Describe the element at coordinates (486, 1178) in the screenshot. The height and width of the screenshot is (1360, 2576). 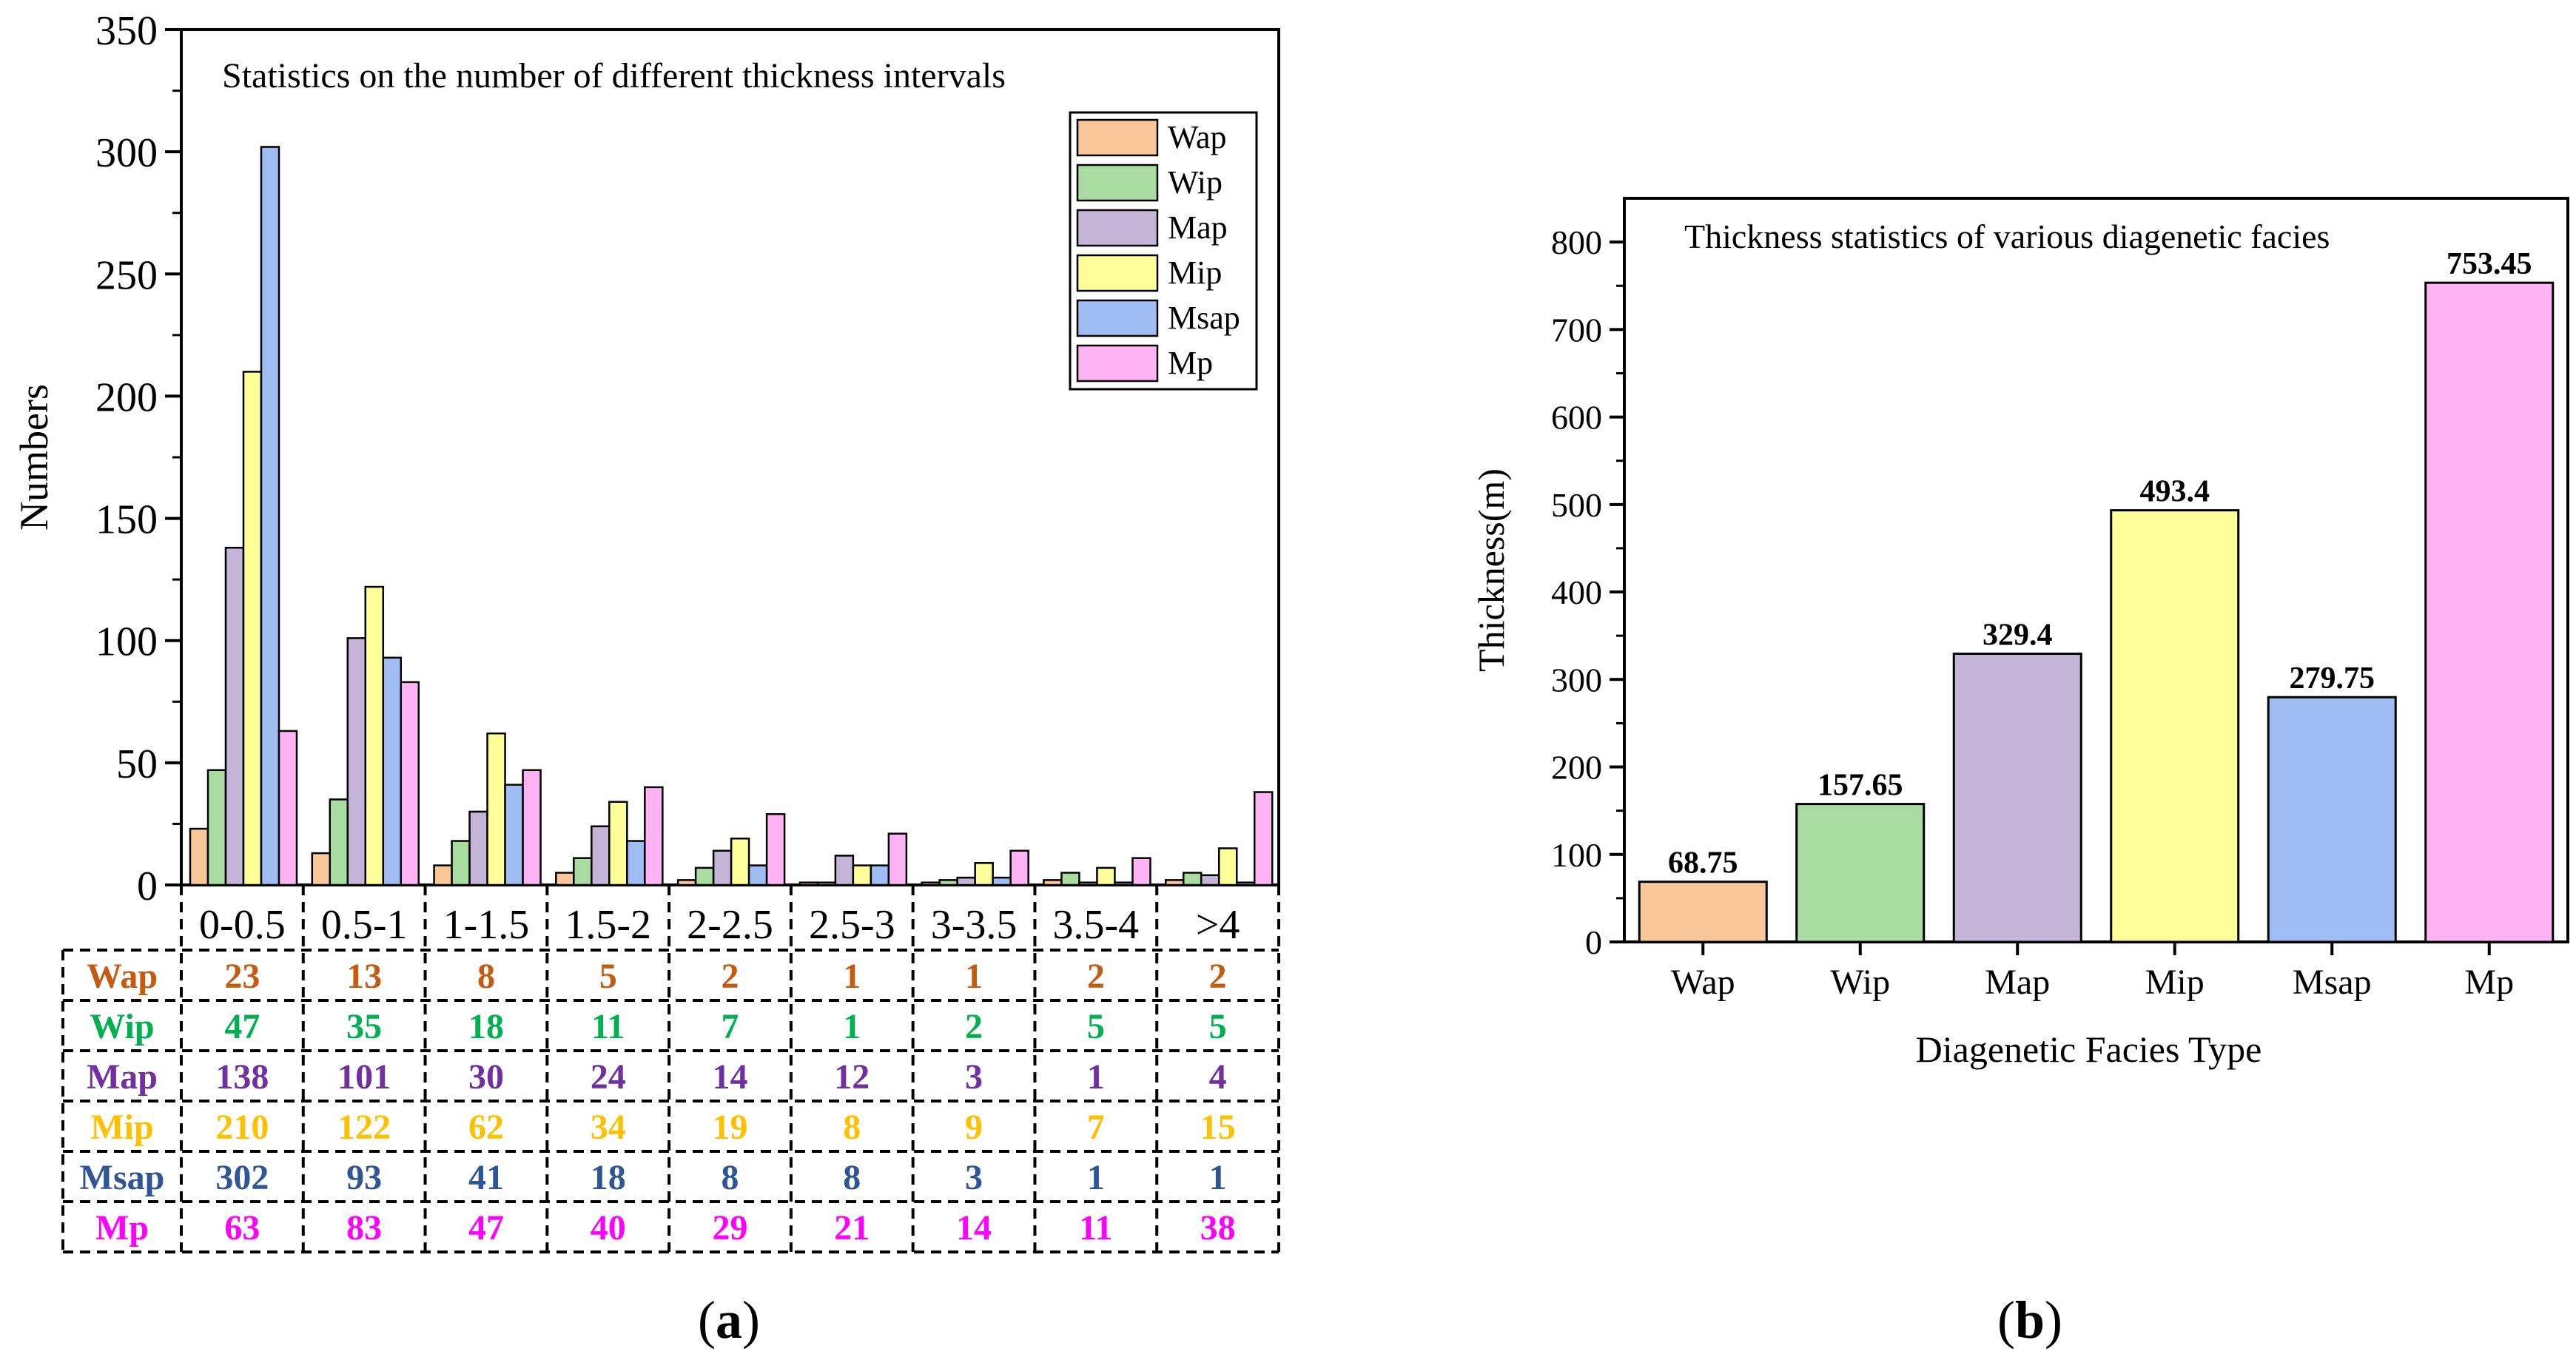
I see `table-cell-value: 41` at that location.